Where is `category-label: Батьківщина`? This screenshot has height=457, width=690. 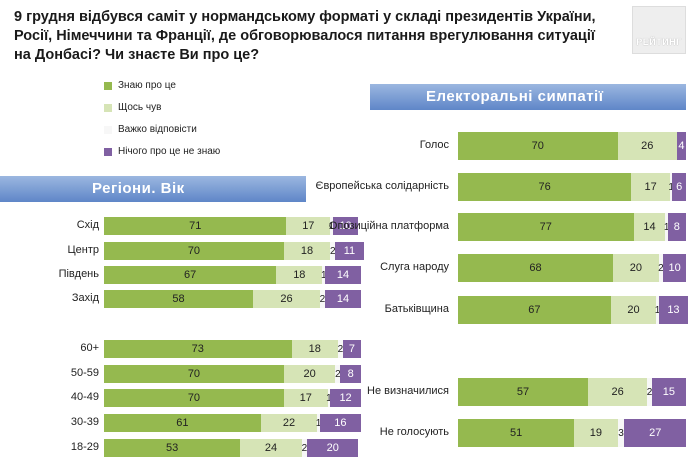 category-label: Батьківщина is located at coordinates (416, 309).